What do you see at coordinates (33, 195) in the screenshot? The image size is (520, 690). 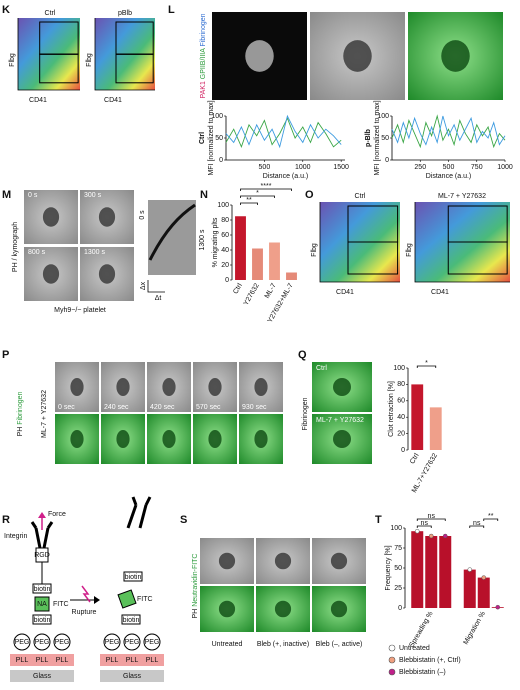 I see `time-label: 0 s` at bounding box center [33, 195].